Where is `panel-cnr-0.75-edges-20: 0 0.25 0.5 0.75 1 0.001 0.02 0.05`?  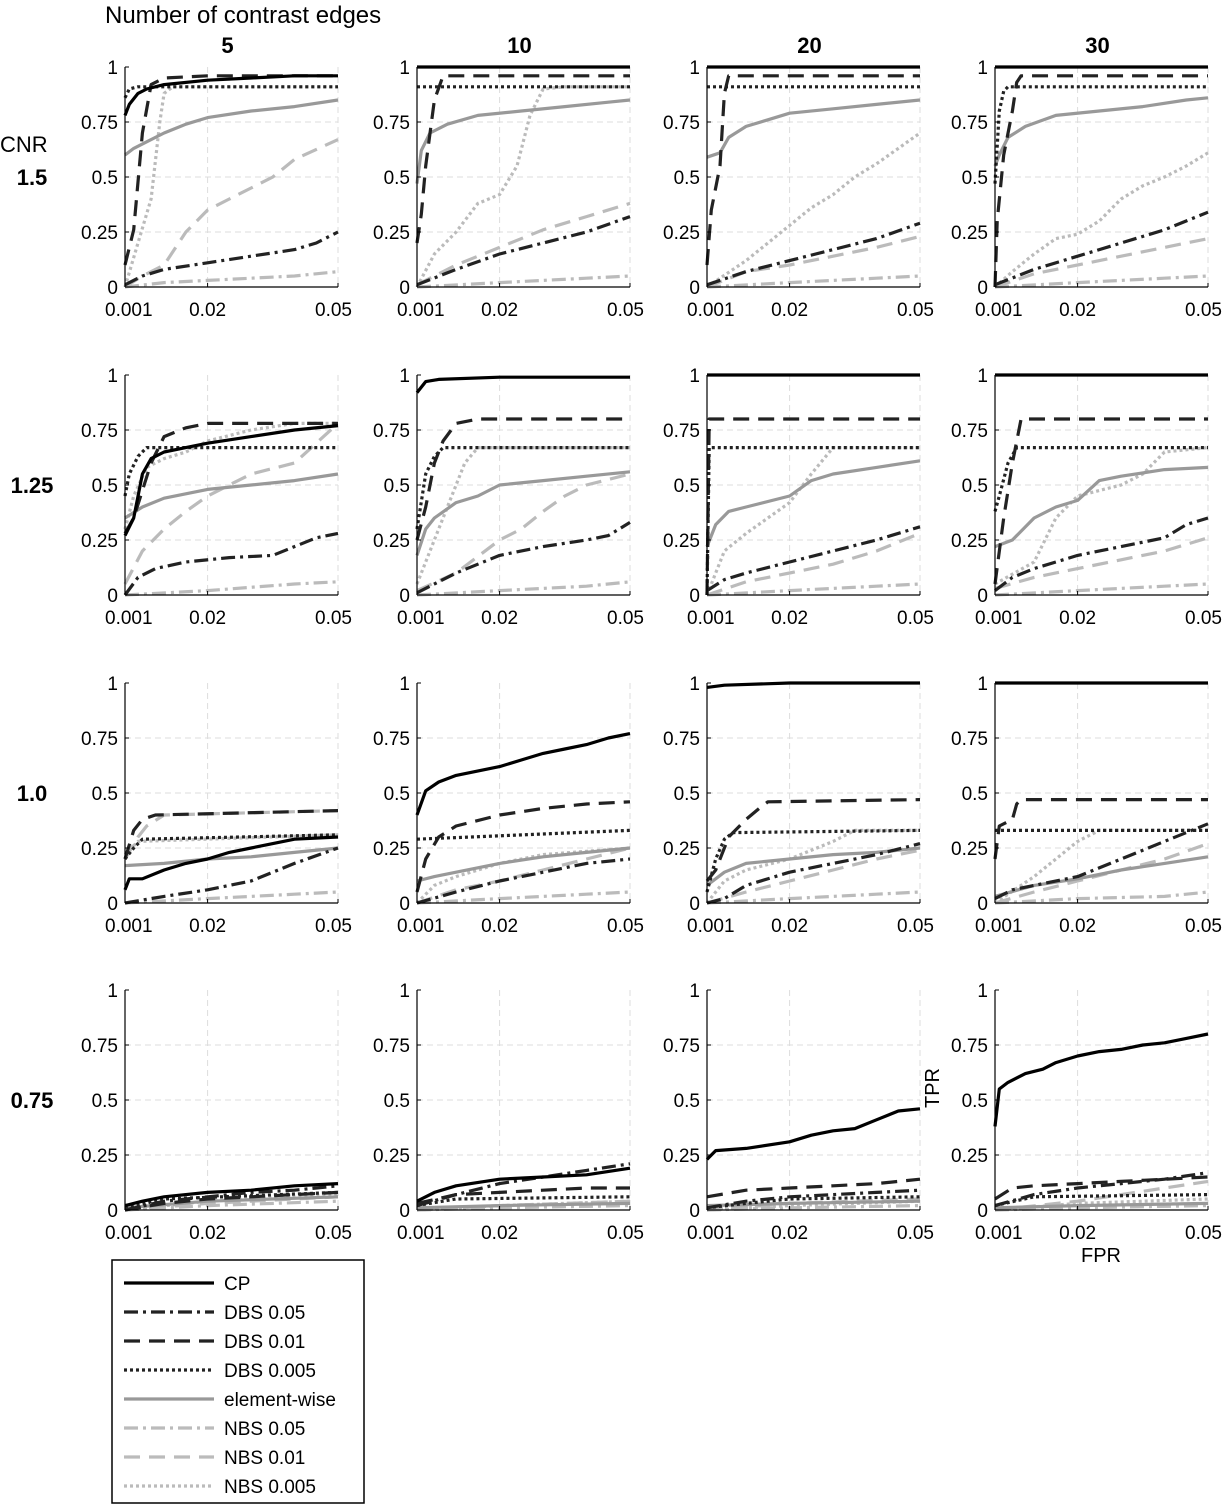 panel-cnr-0.75-edges-20: 0 0.25 0.5 0.75 1 0.001 0.02 0.05 is located at coordinates (798, 1112).